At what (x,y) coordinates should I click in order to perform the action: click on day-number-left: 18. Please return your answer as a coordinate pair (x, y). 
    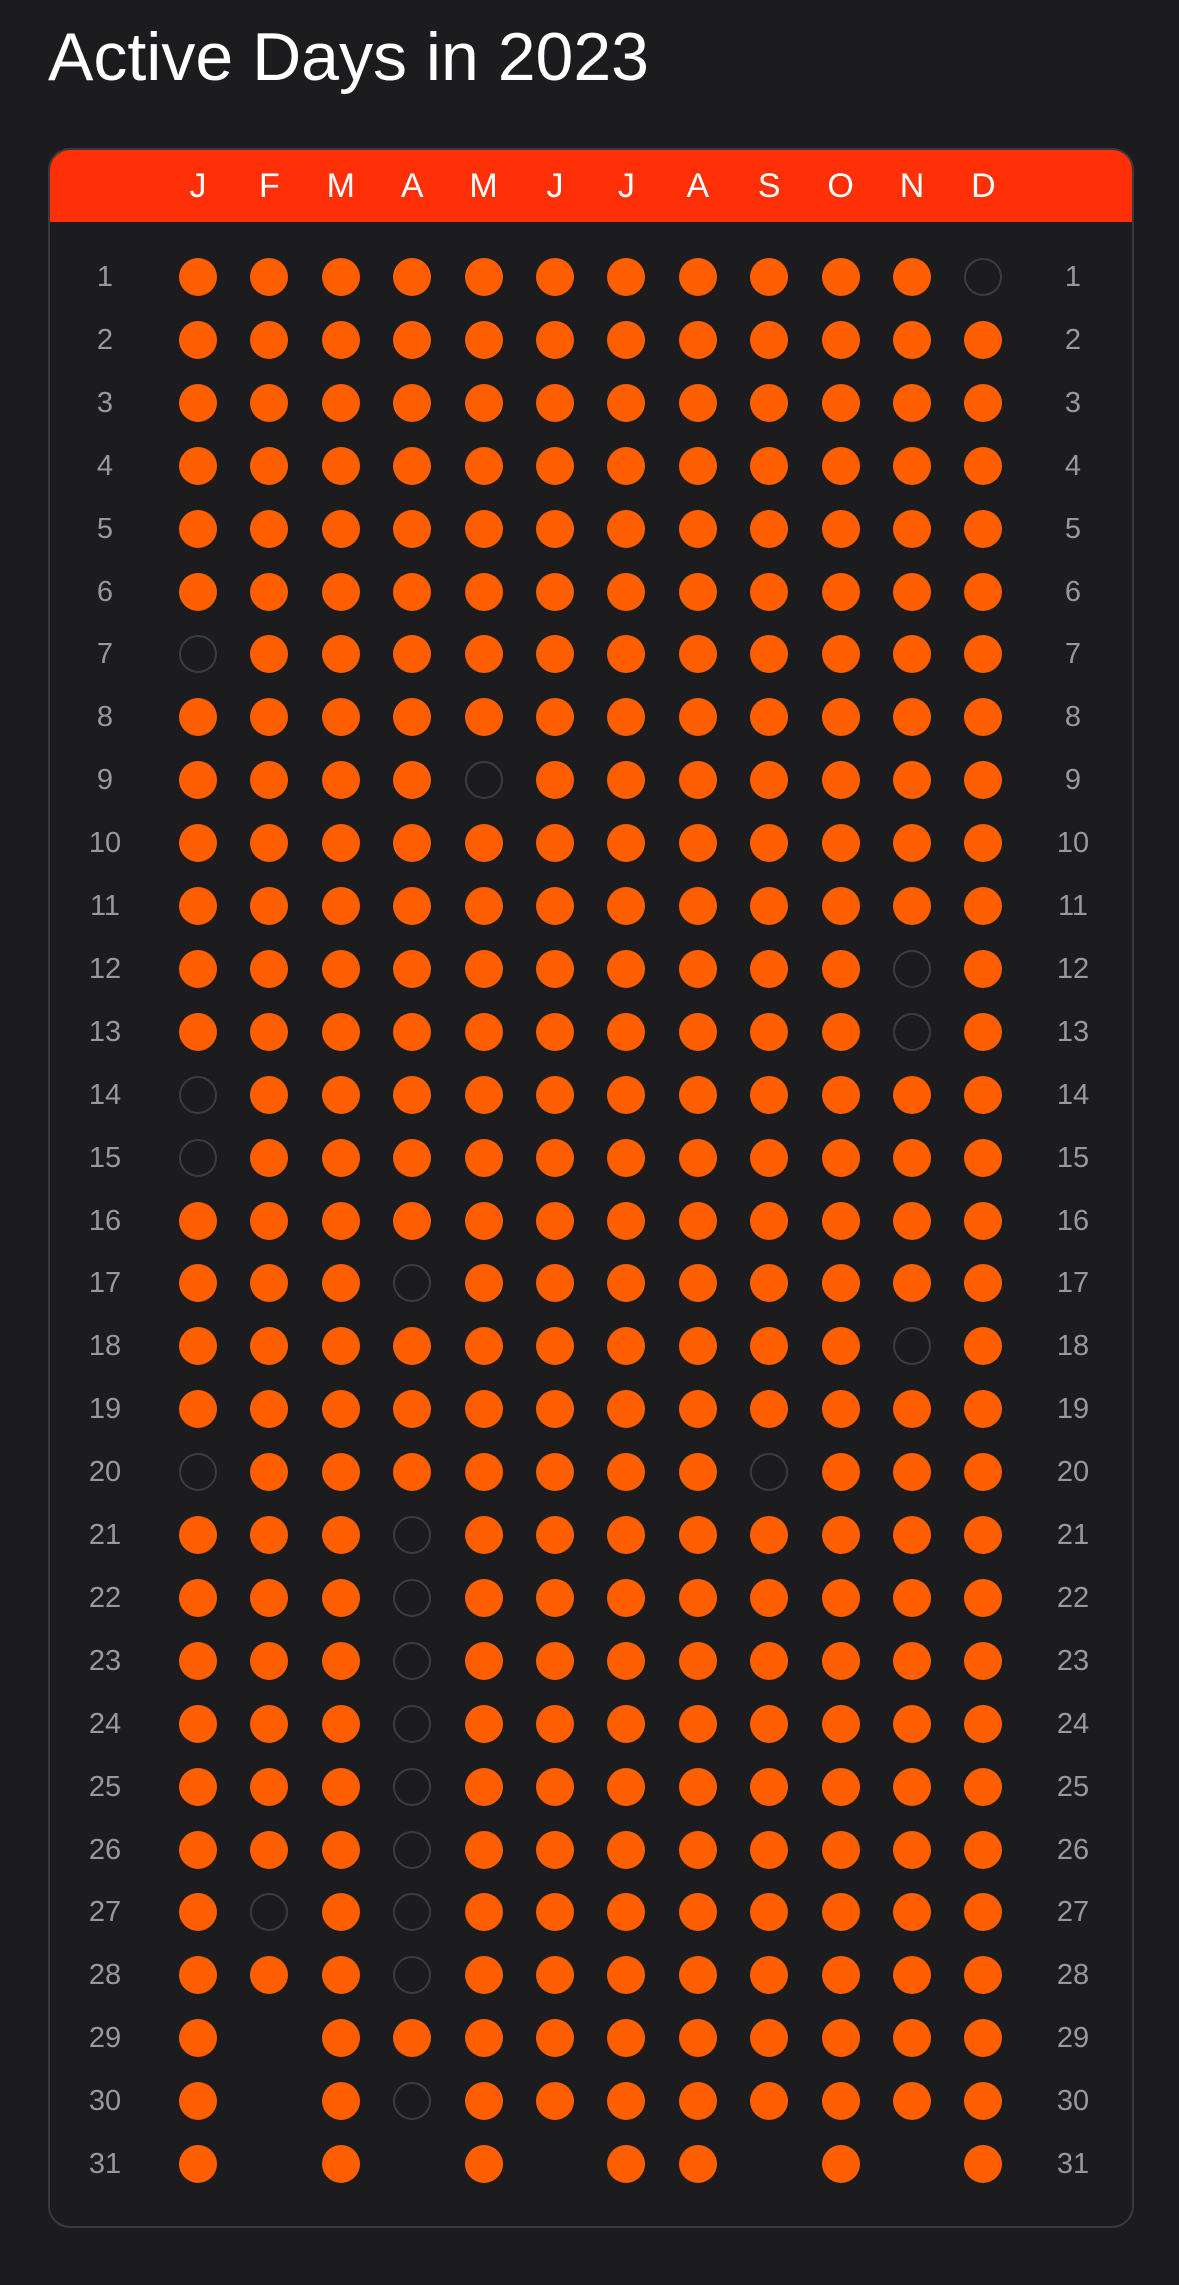
    Looking at the image, I should click on (105, 1346).